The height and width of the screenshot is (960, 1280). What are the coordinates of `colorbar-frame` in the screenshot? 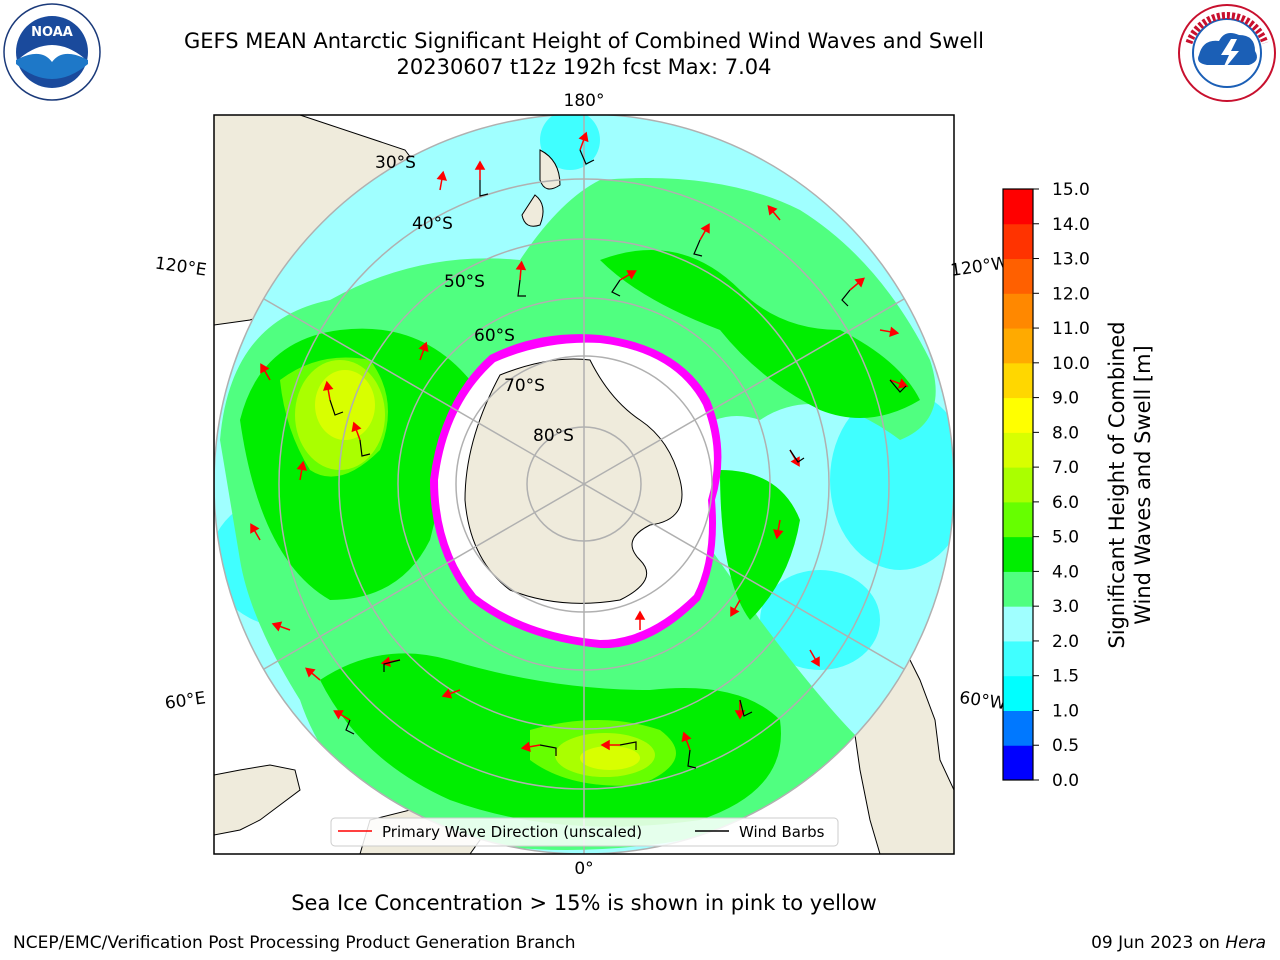 It's located at (1018, 484).